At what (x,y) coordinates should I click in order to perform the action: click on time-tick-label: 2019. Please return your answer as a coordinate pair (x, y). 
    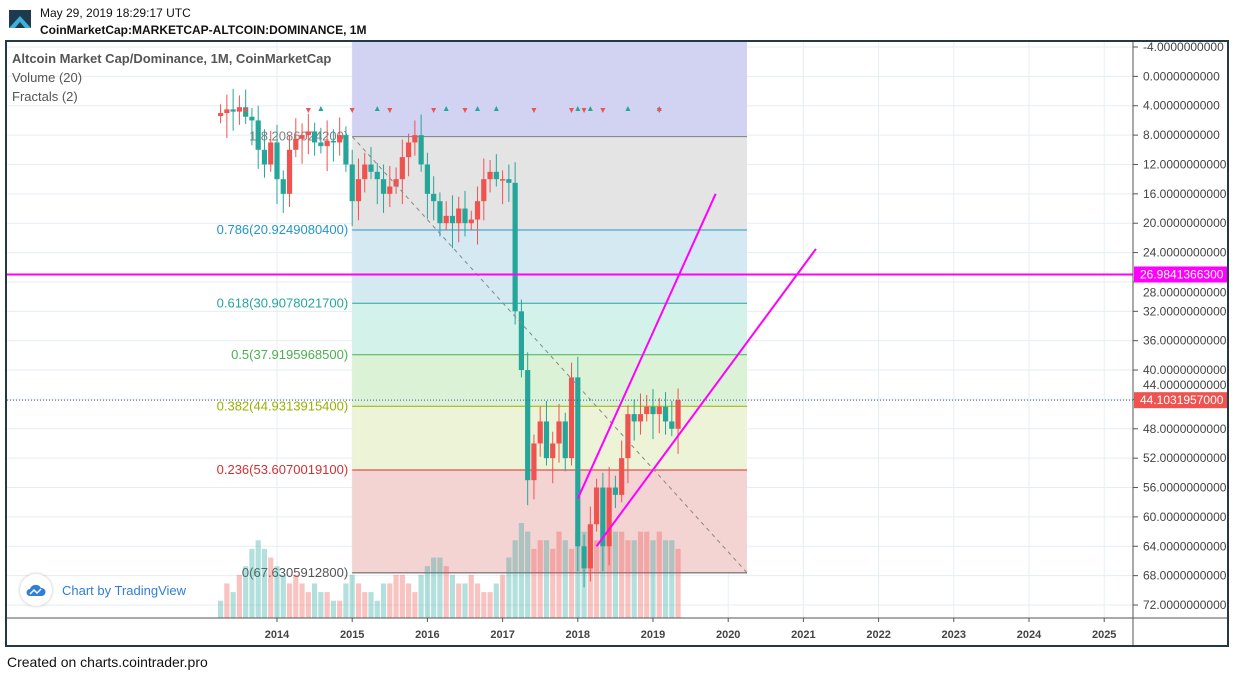
    Looking at the image, I should click on (653, 635).